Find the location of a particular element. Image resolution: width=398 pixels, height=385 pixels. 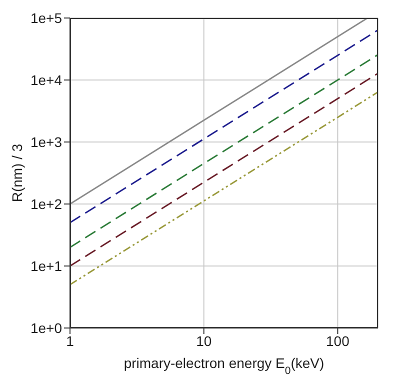

x-tick-label: 1 is located at coordinates (70, 340).